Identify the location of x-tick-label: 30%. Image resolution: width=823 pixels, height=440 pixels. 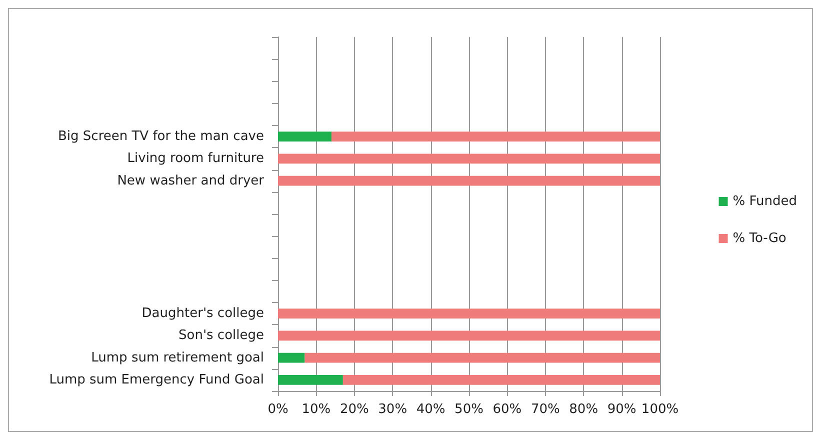
(393, 409).